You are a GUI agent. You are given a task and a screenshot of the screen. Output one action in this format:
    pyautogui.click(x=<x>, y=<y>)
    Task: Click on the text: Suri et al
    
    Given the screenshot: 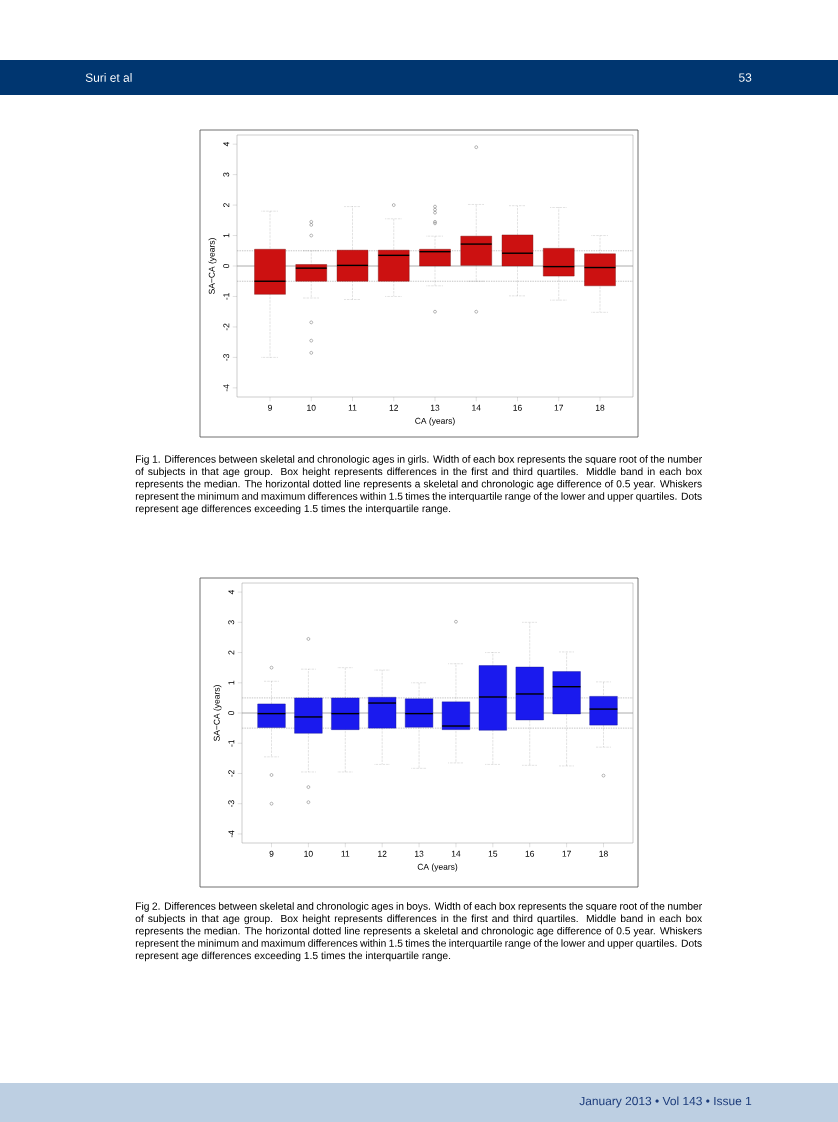 What is the action you would take?
    pyautogui.click(x=108, y=77)
    